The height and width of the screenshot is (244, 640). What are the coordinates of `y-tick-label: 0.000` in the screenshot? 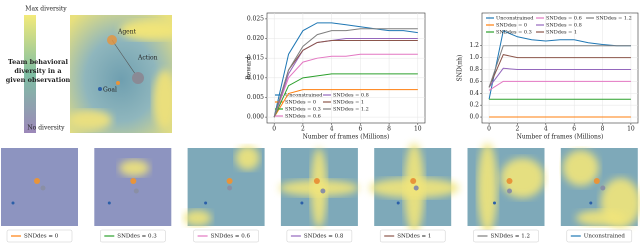 It's located at (255, 117).